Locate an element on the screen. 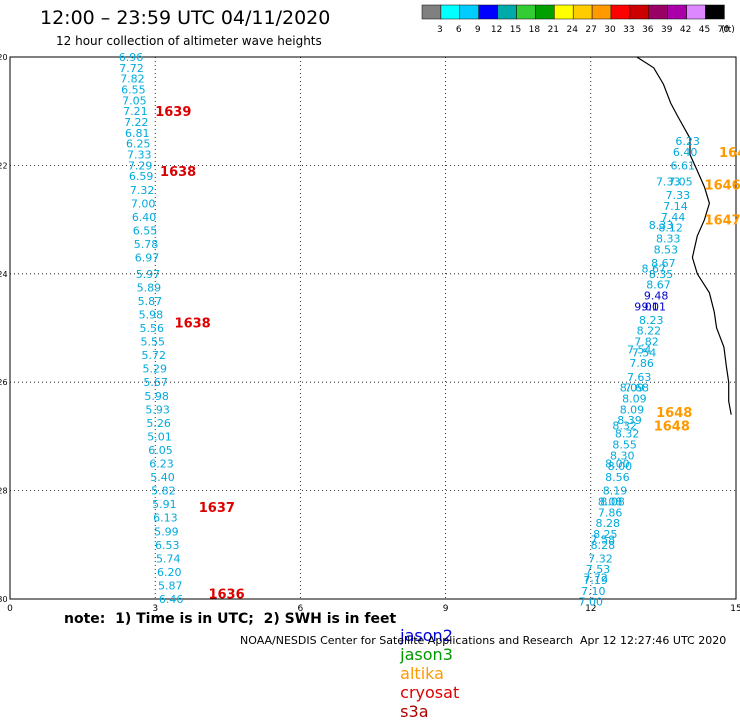  y-tick-label: -24 is located at coordinates (4, 274).